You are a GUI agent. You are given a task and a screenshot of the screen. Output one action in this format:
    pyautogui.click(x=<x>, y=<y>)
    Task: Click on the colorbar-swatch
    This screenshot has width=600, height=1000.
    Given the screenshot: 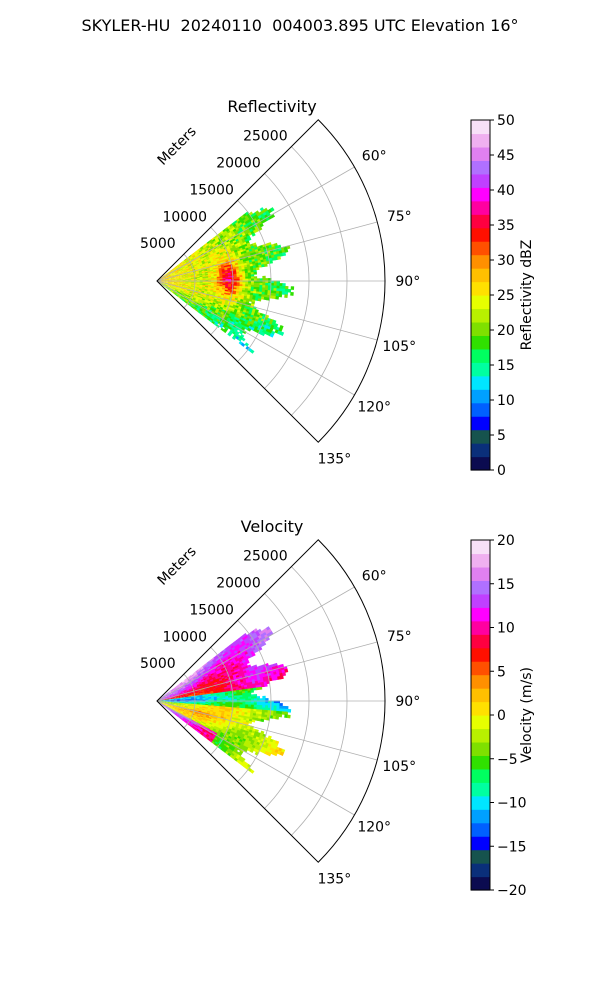 What is the action you would take?
    pyautogui.click(x=480, y=816)
    